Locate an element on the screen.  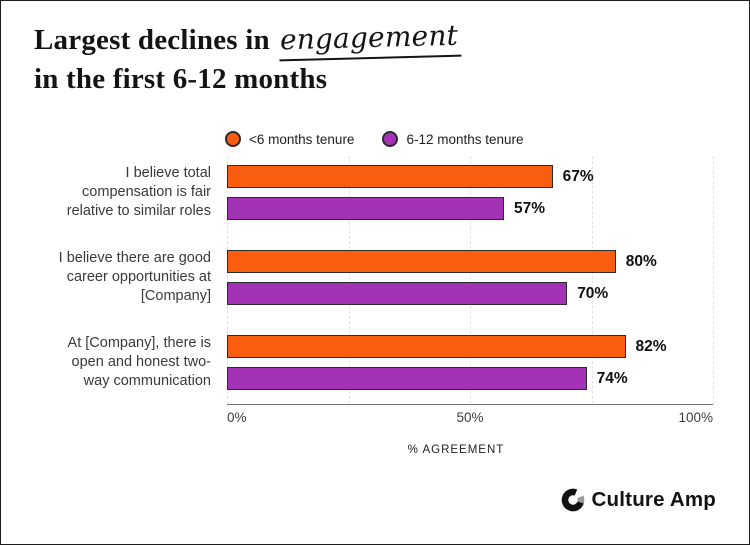
bar-row: 67% is located at coordinates (470, 176).